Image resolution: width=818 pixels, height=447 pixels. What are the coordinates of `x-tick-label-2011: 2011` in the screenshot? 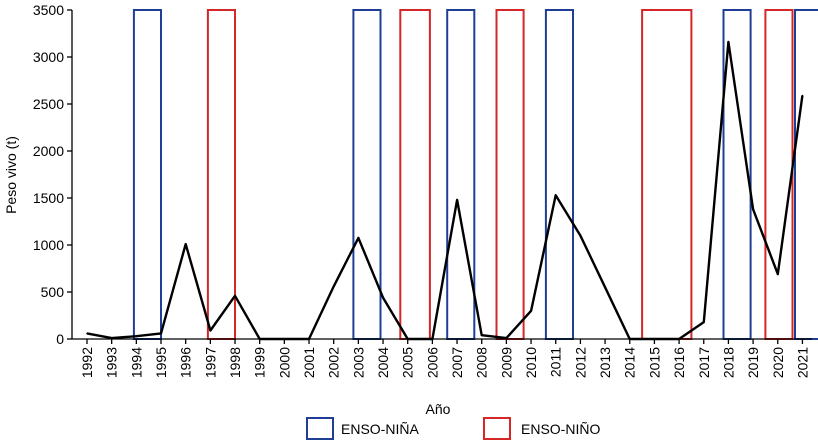 It's located at (556, 362).